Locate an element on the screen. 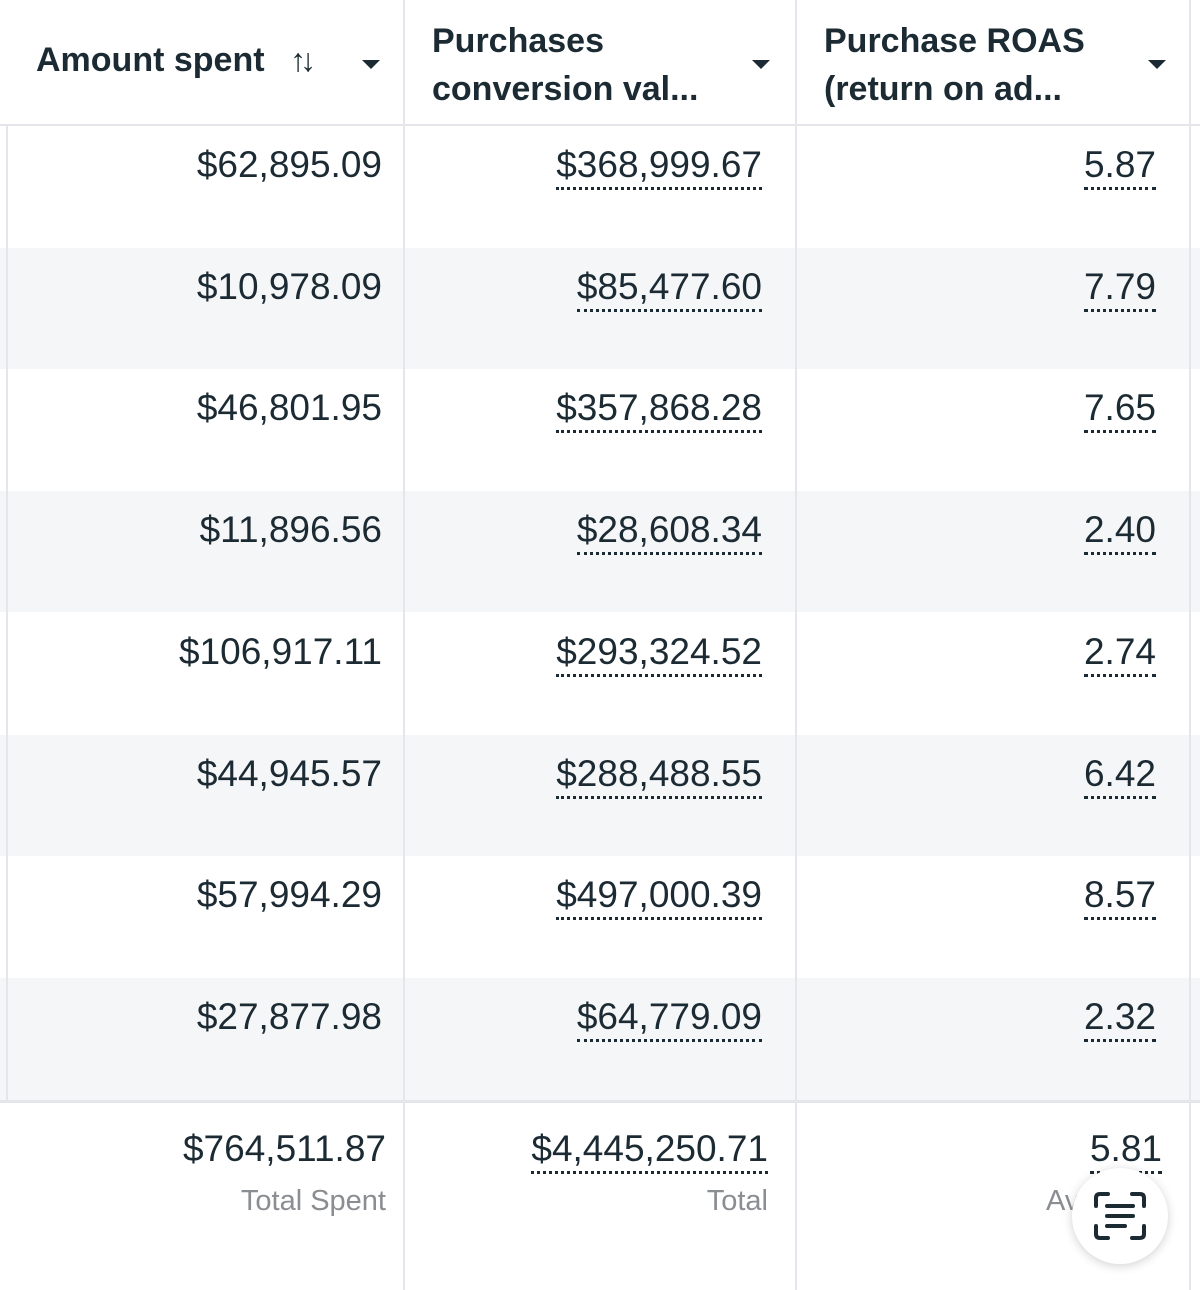 The height and width of the screenshot is (1290, 1200). table-row: $46,801.95 $357,868.28 7.65 is located at coordinates (600, 429).